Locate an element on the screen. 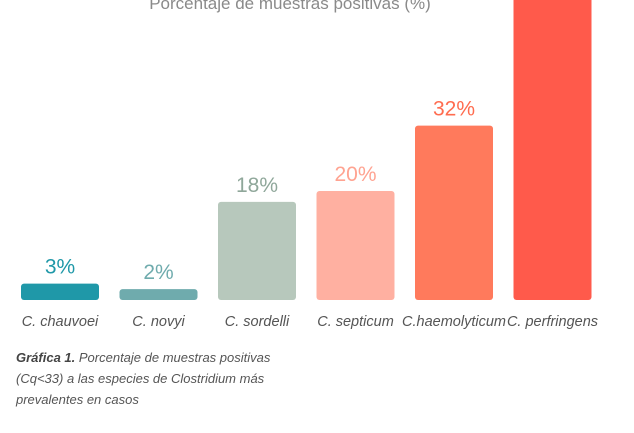 This screenshot has height=433, width=634. data-label-1: 3% is located at coordinates (60, 267).